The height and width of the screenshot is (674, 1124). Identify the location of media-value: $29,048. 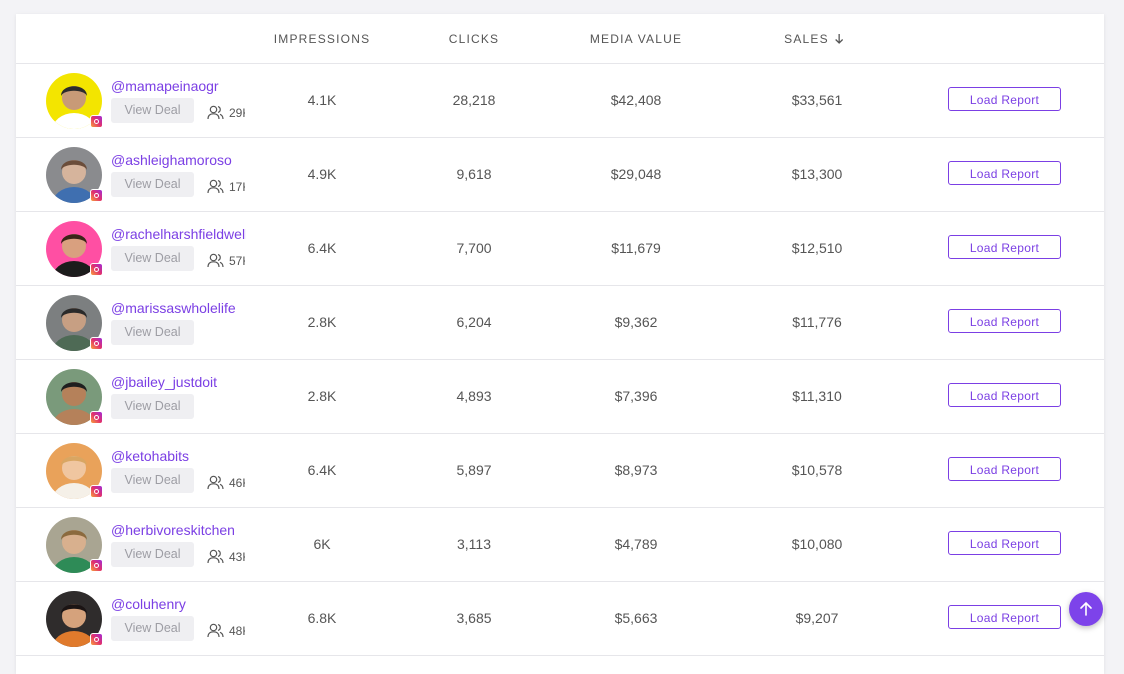
(636, 174).